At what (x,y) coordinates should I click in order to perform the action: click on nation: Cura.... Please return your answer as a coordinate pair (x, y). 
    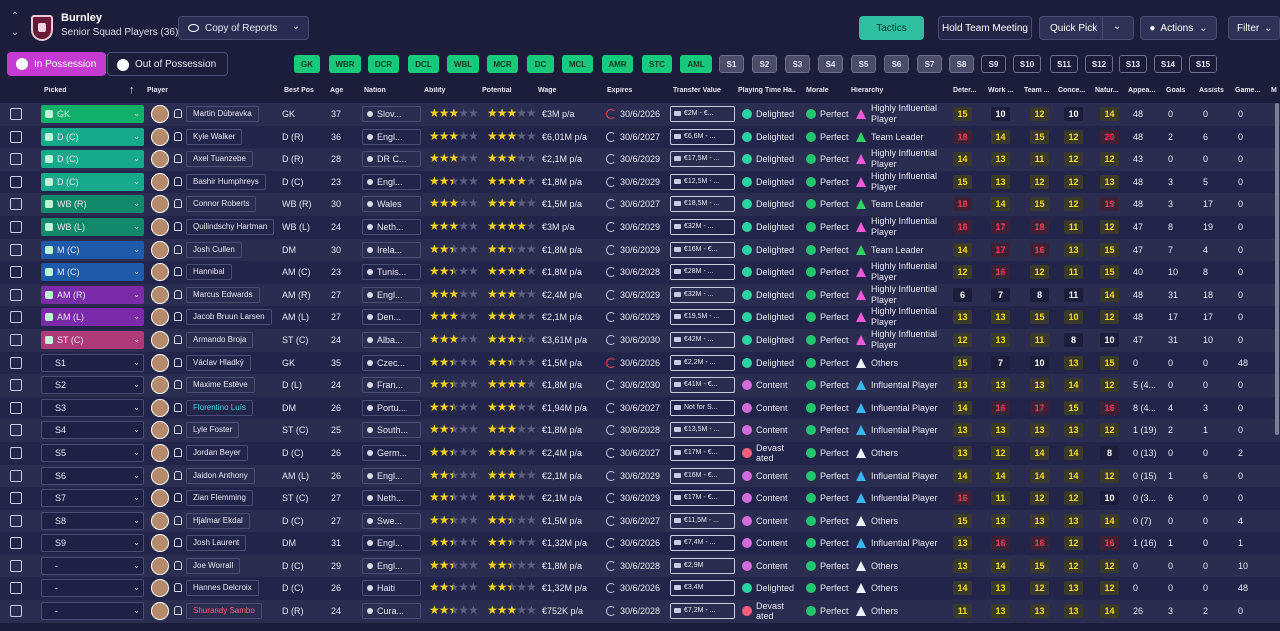
    Looking at the image, I should click on (391, 611).